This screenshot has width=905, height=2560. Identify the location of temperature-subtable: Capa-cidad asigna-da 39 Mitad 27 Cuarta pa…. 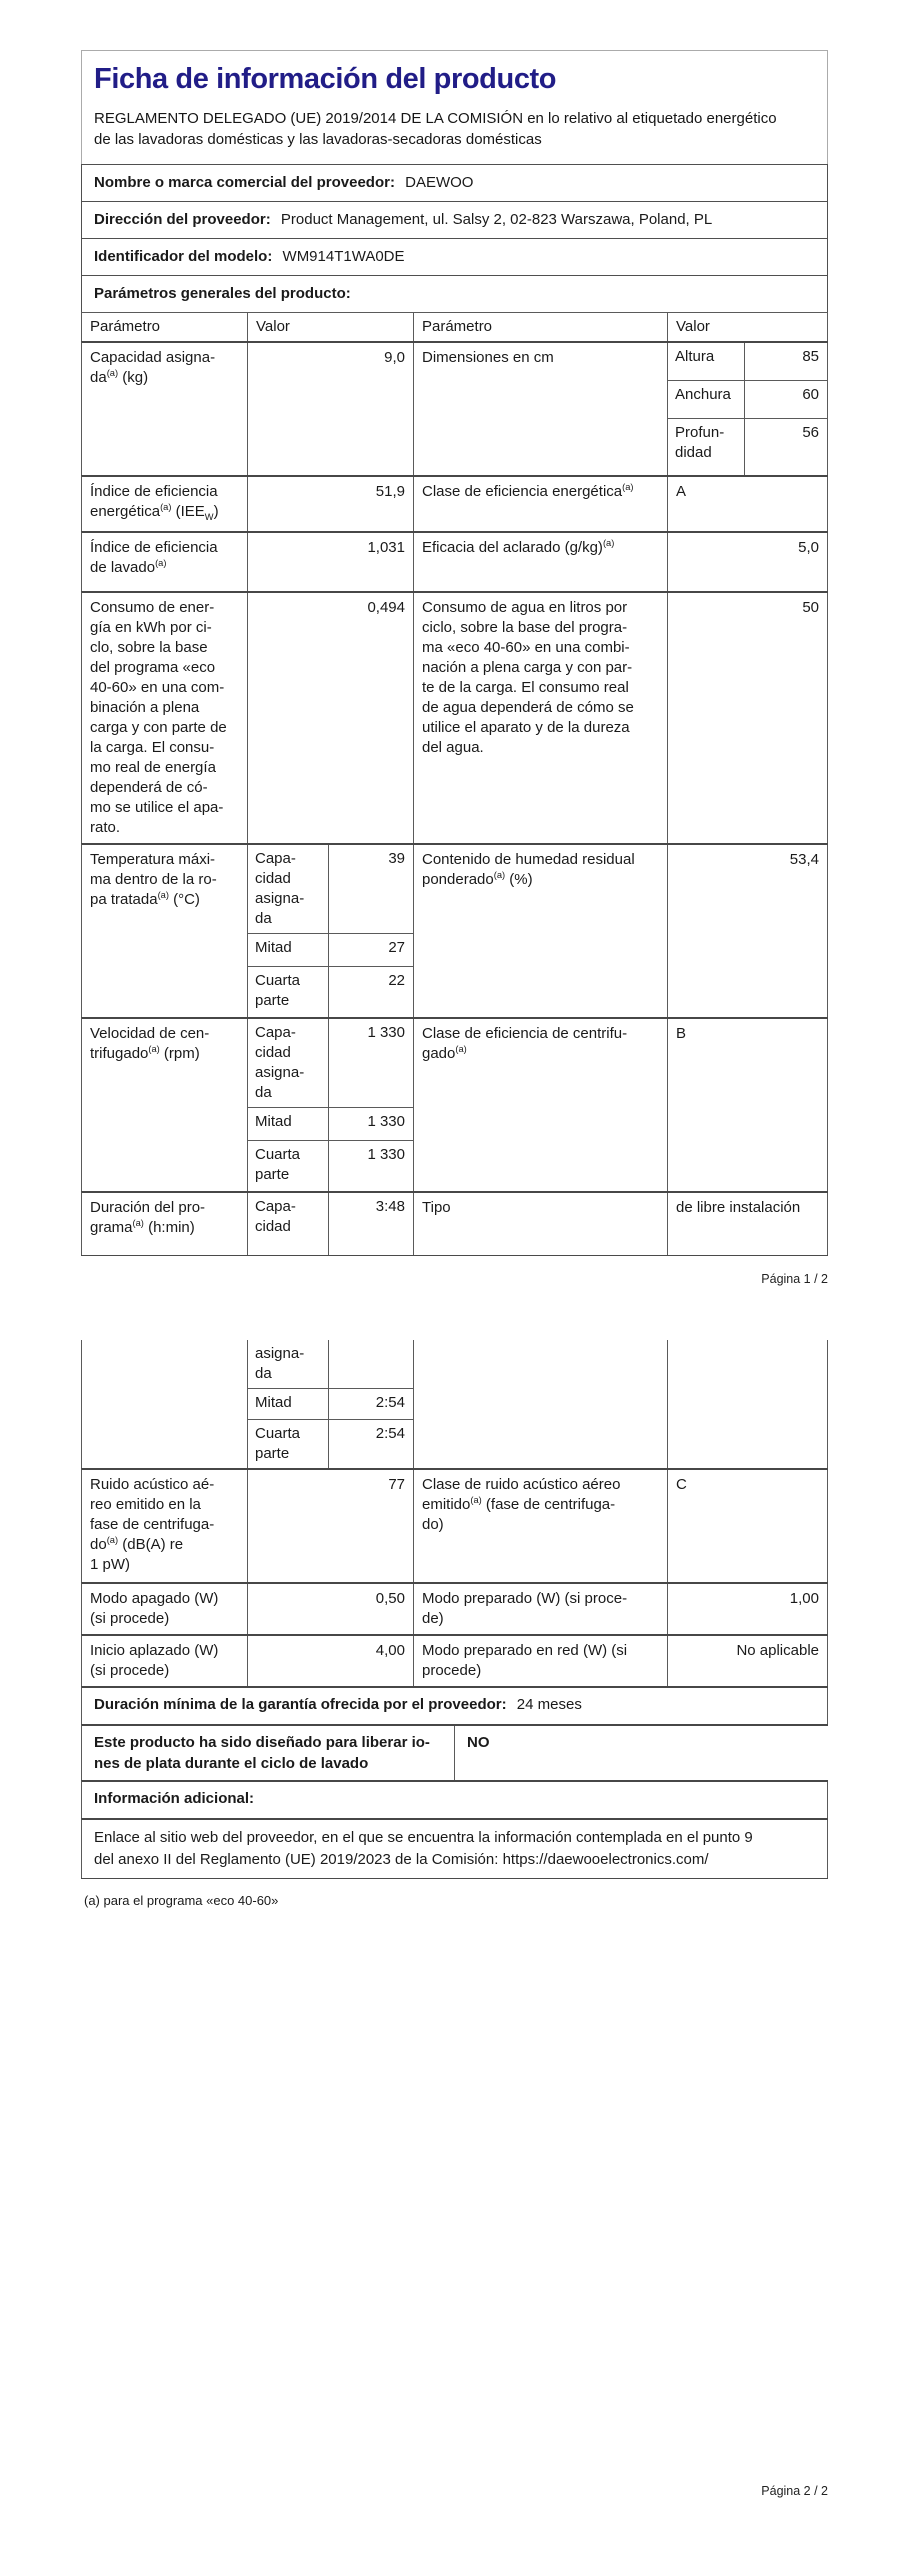
(331, 931).